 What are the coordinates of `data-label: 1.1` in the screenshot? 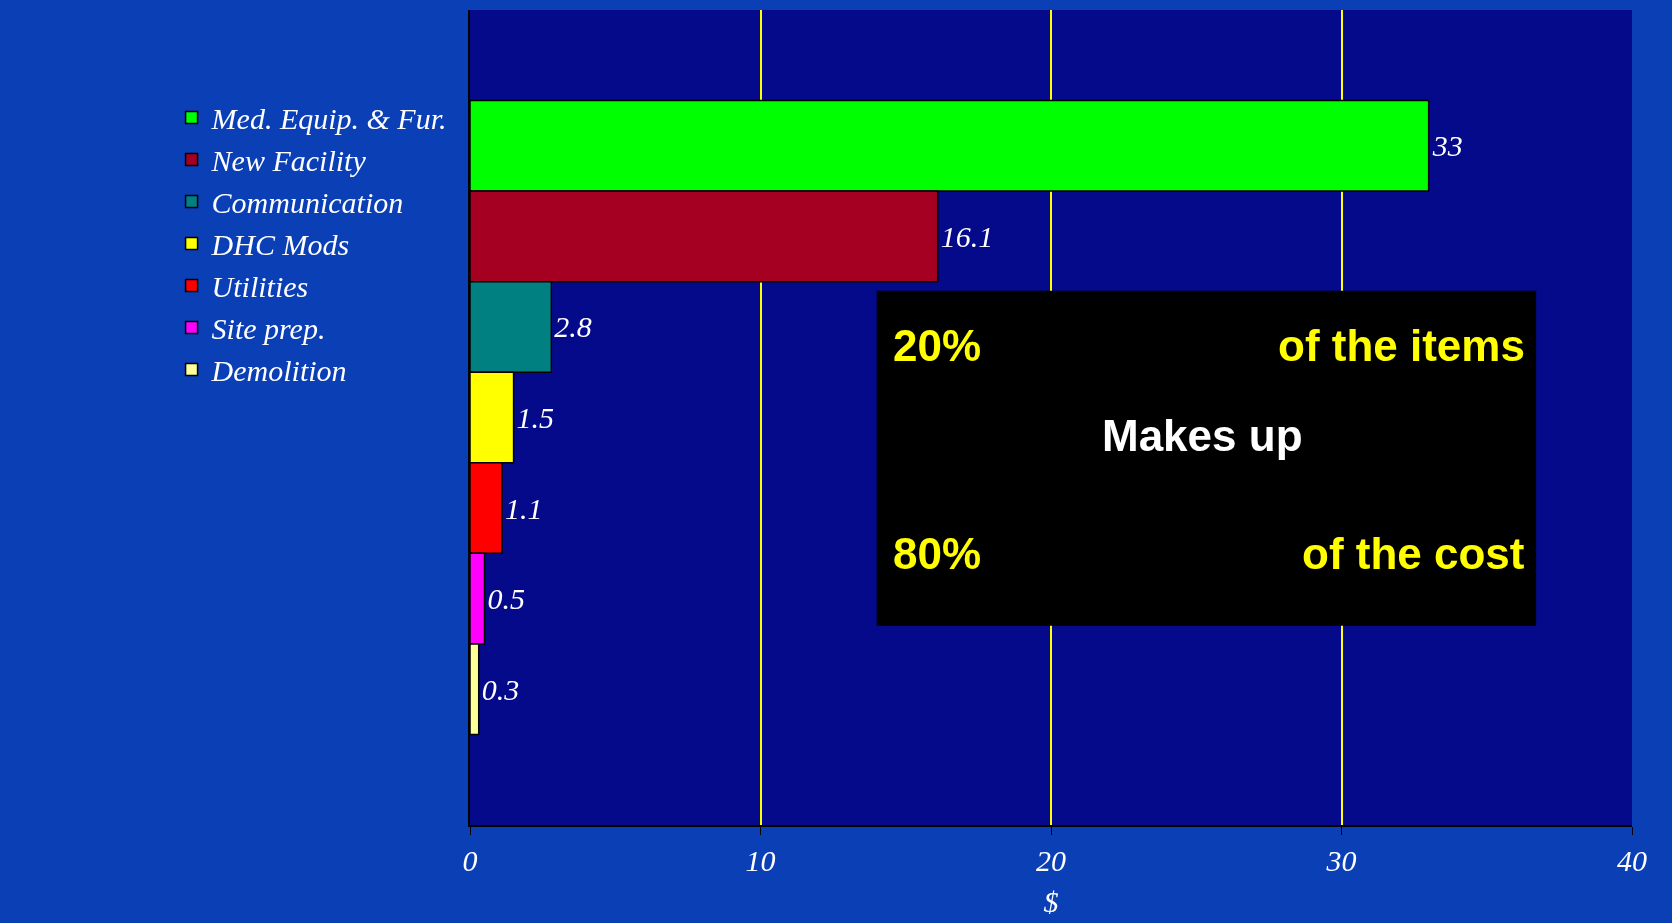 It's located at (523, 508).